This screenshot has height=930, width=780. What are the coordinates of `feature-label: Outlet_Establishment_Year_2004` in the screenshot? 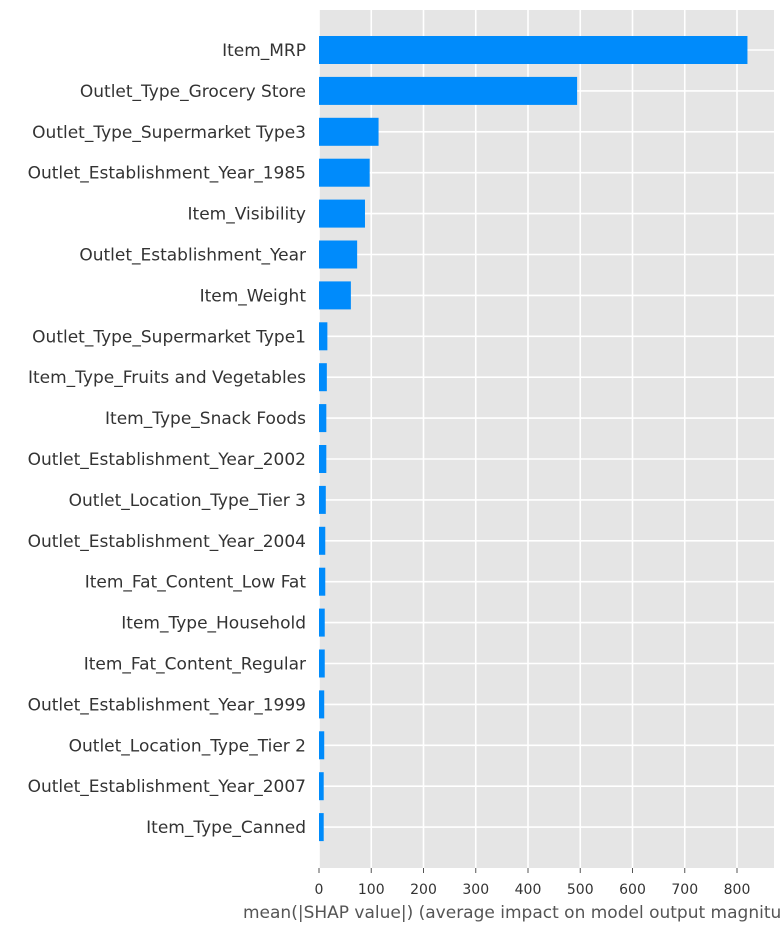 It's located at (167, 542).